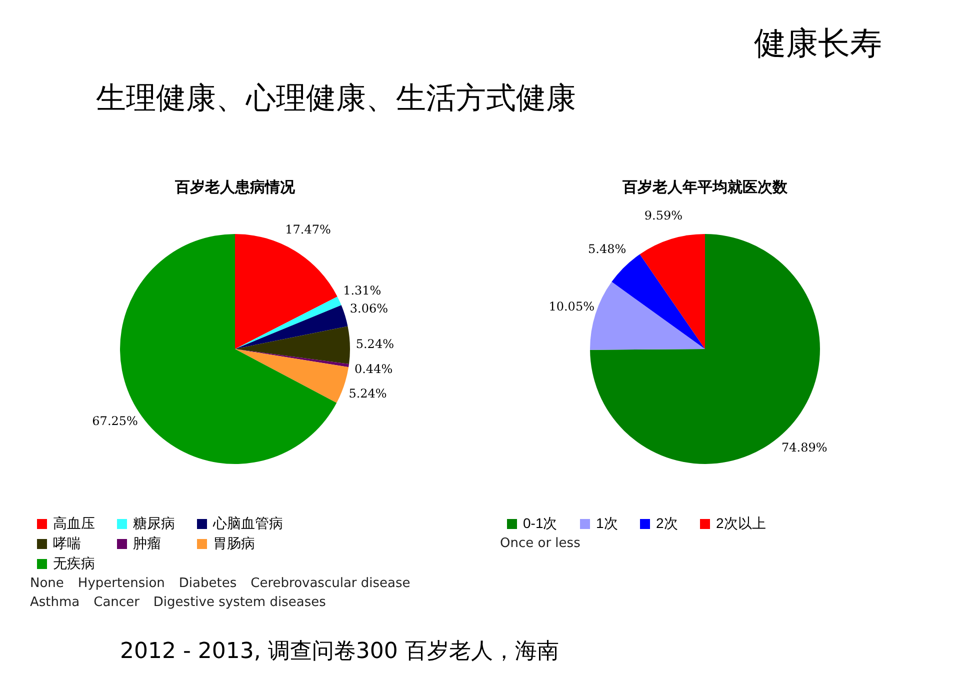  What do you see at coordinates (804, 447) in the screenshot?
I see `data-label: 74.89%` at bounding box center [804, 447].